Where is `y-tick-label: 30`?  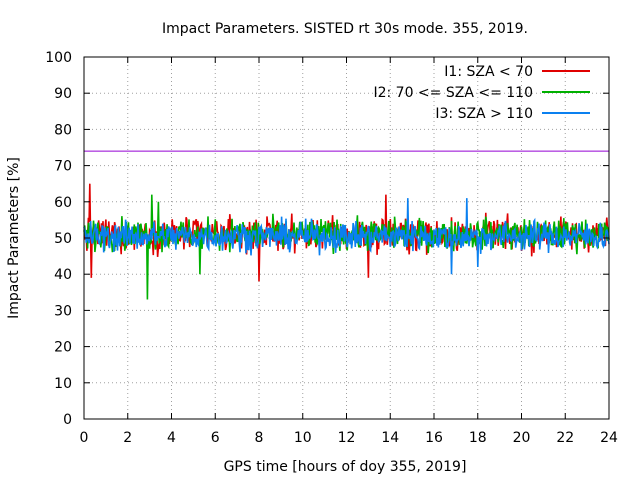
y-tick-label: 30 is located at coordinates (63, 311).